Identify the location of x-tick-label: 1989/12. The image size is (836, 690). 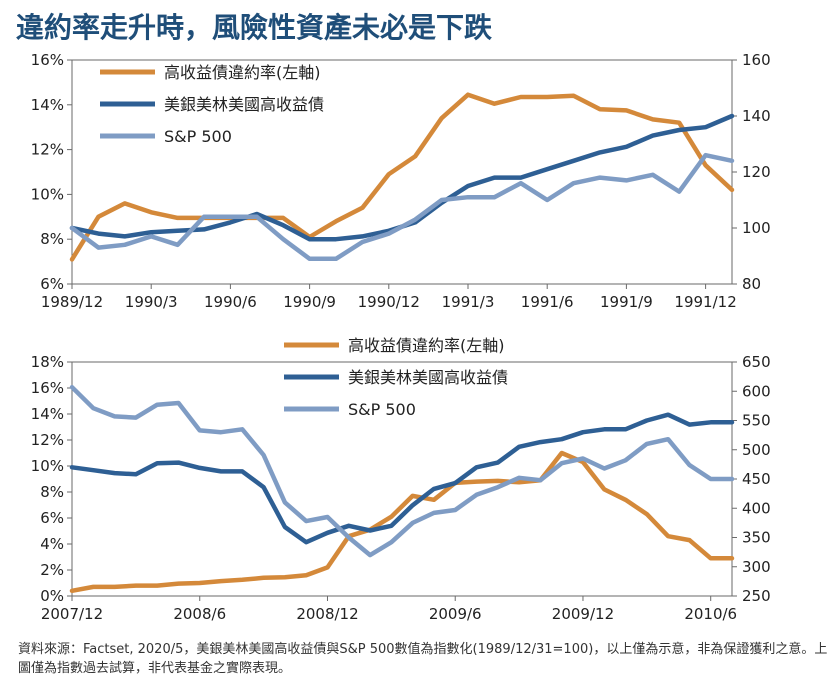
(72, 302).